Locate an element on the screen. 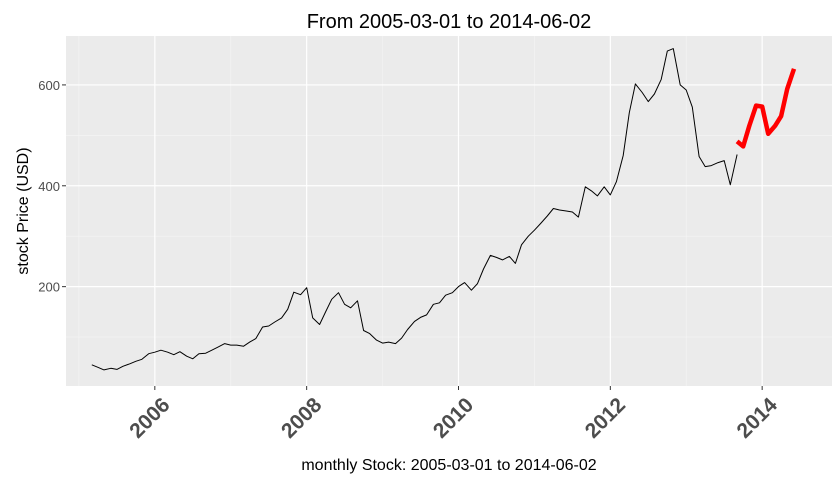  series-line-recent is located at coordinates (766, 108).